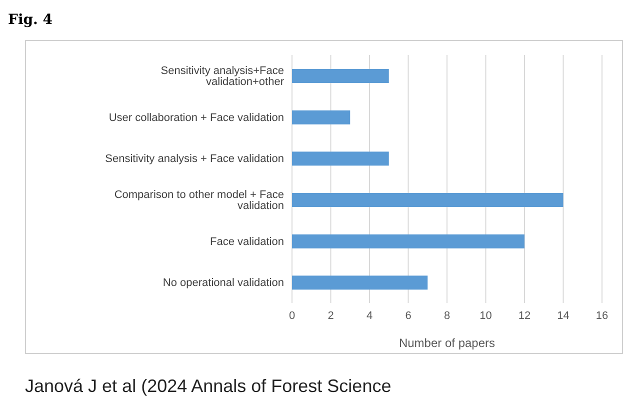 This screenshot has width=640, height=420. Describe the element at coordinates (447, 316) in the screenshot. I see `x-tick-label: 8` at that location.